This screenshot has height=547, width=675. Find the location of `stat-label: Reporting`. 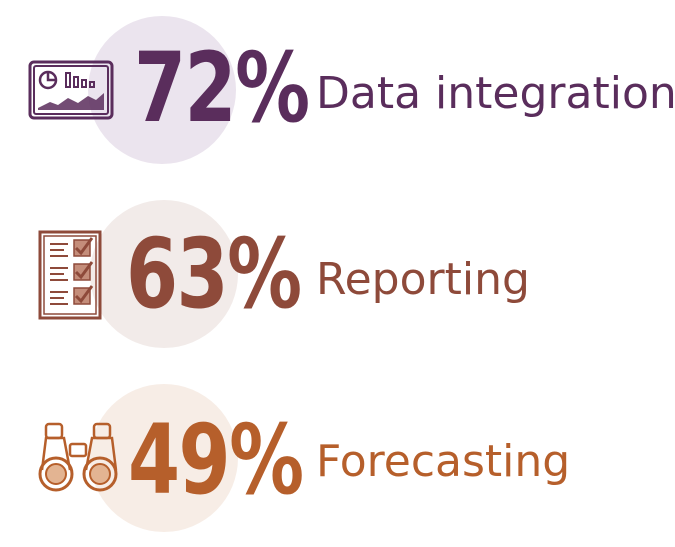

stat-label: Reporting is located at coordinates (423, 279).